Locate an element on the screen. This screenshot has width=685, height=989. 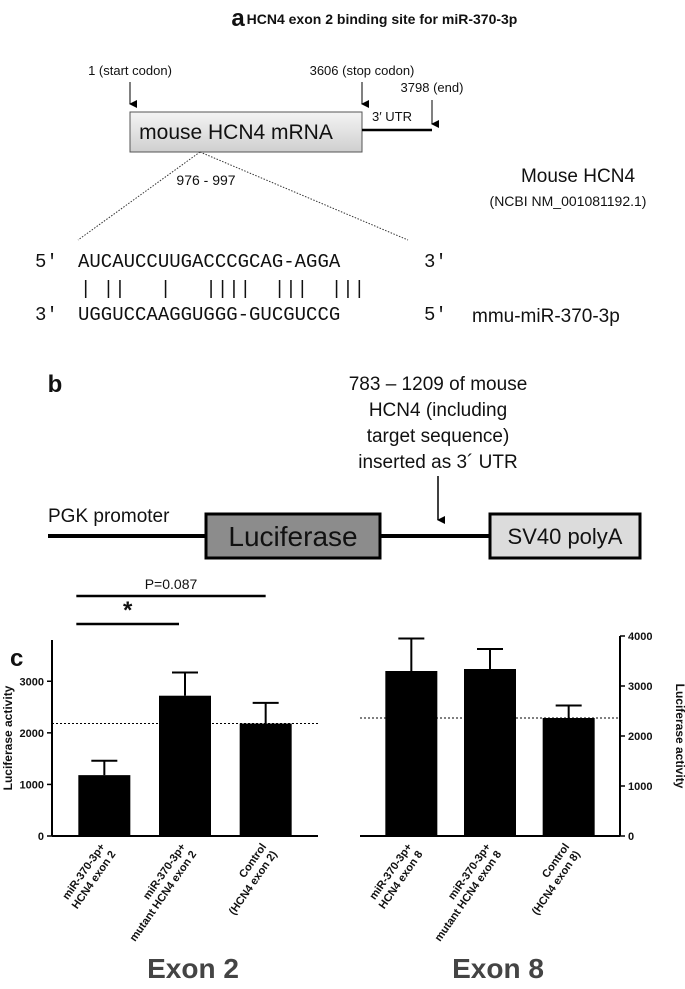
luciferase-label: Luciferase is located at coordinates (292, 536).